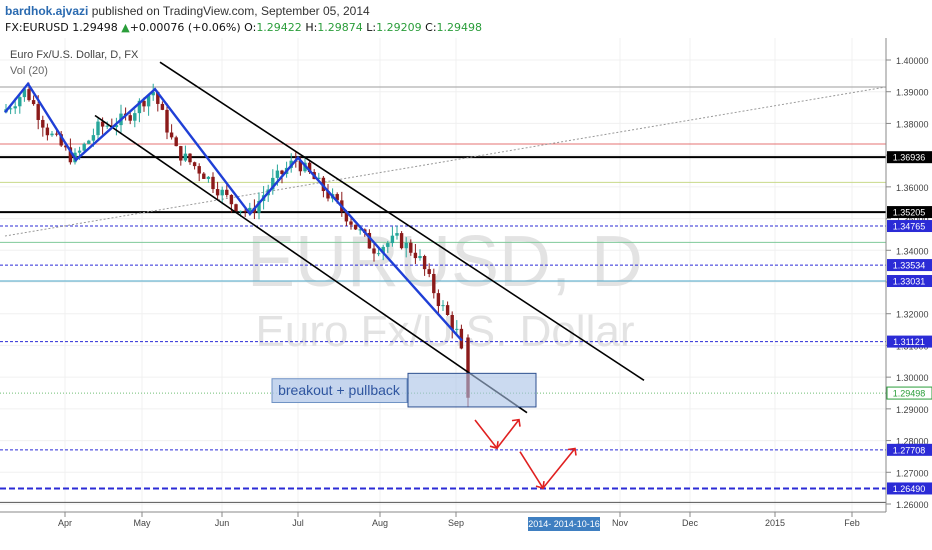  What do you see at coordinates (459, 27) in the screenshot?
I see `close-value: 1.29498` at bounding box center [459, 27].